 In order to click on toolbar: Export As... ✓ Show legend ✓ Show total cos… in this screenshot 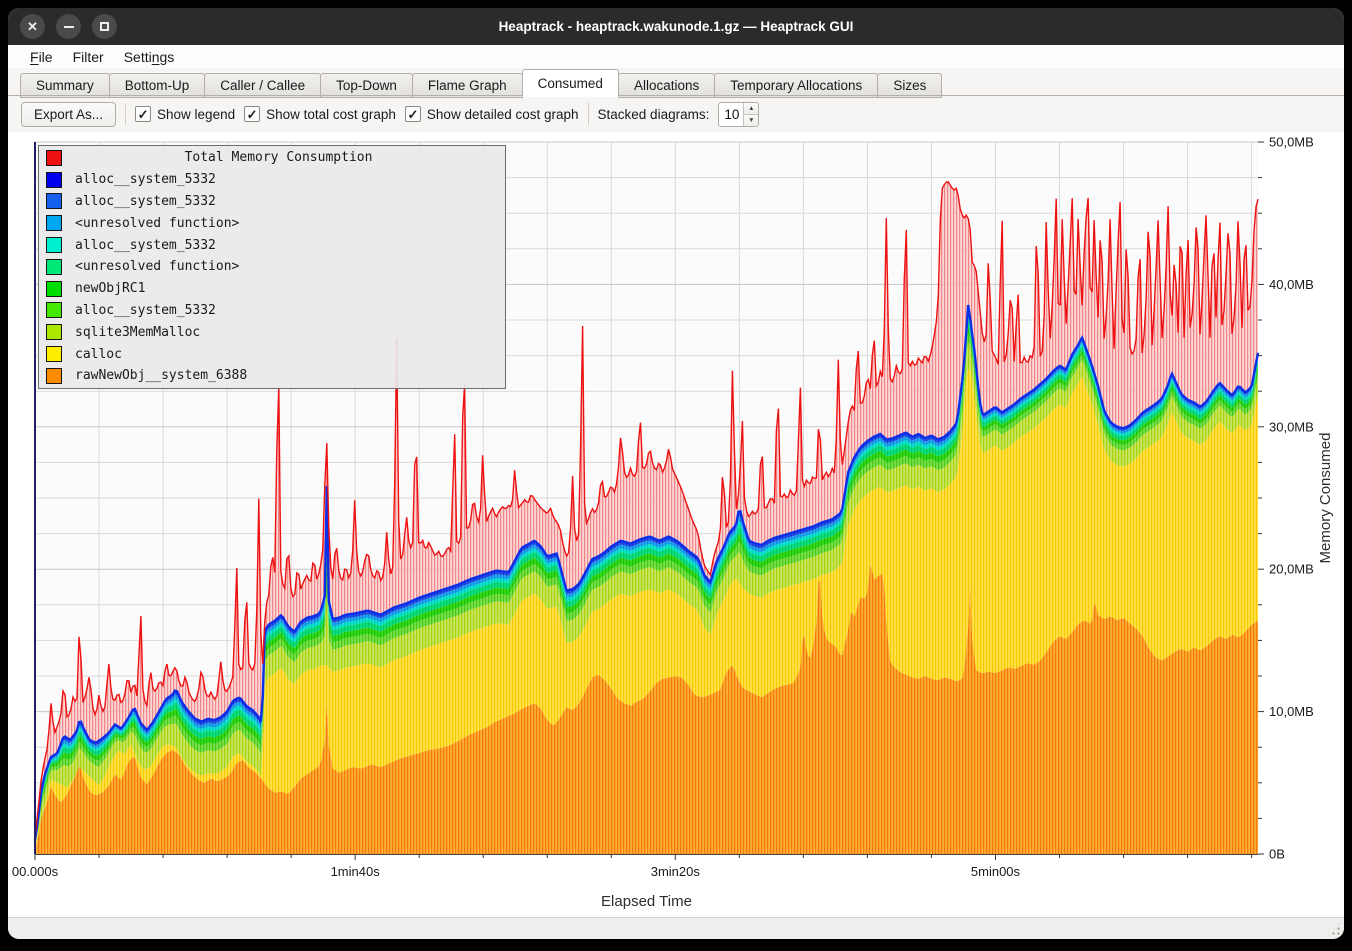, I will do `click(676, 114)`.